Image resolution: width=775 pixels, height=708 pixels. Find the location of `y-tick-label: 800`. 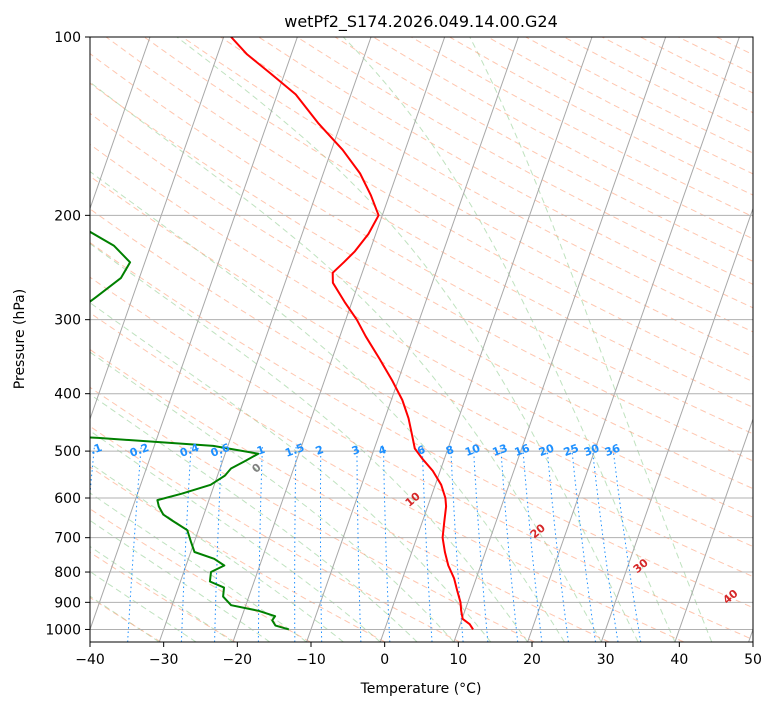

y-tick-label: 800 is located at coordinates (67, 573).